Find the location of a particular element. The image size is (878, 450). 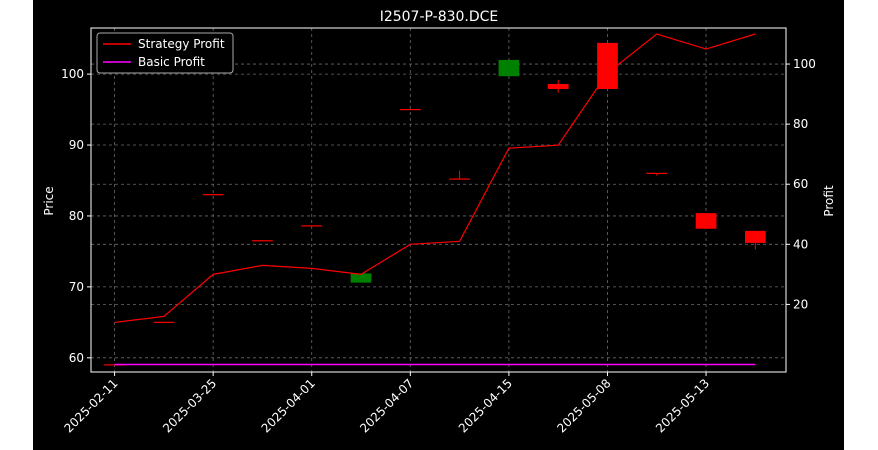

right-y-tick-label: 20 is located at coordinates (800, 304).